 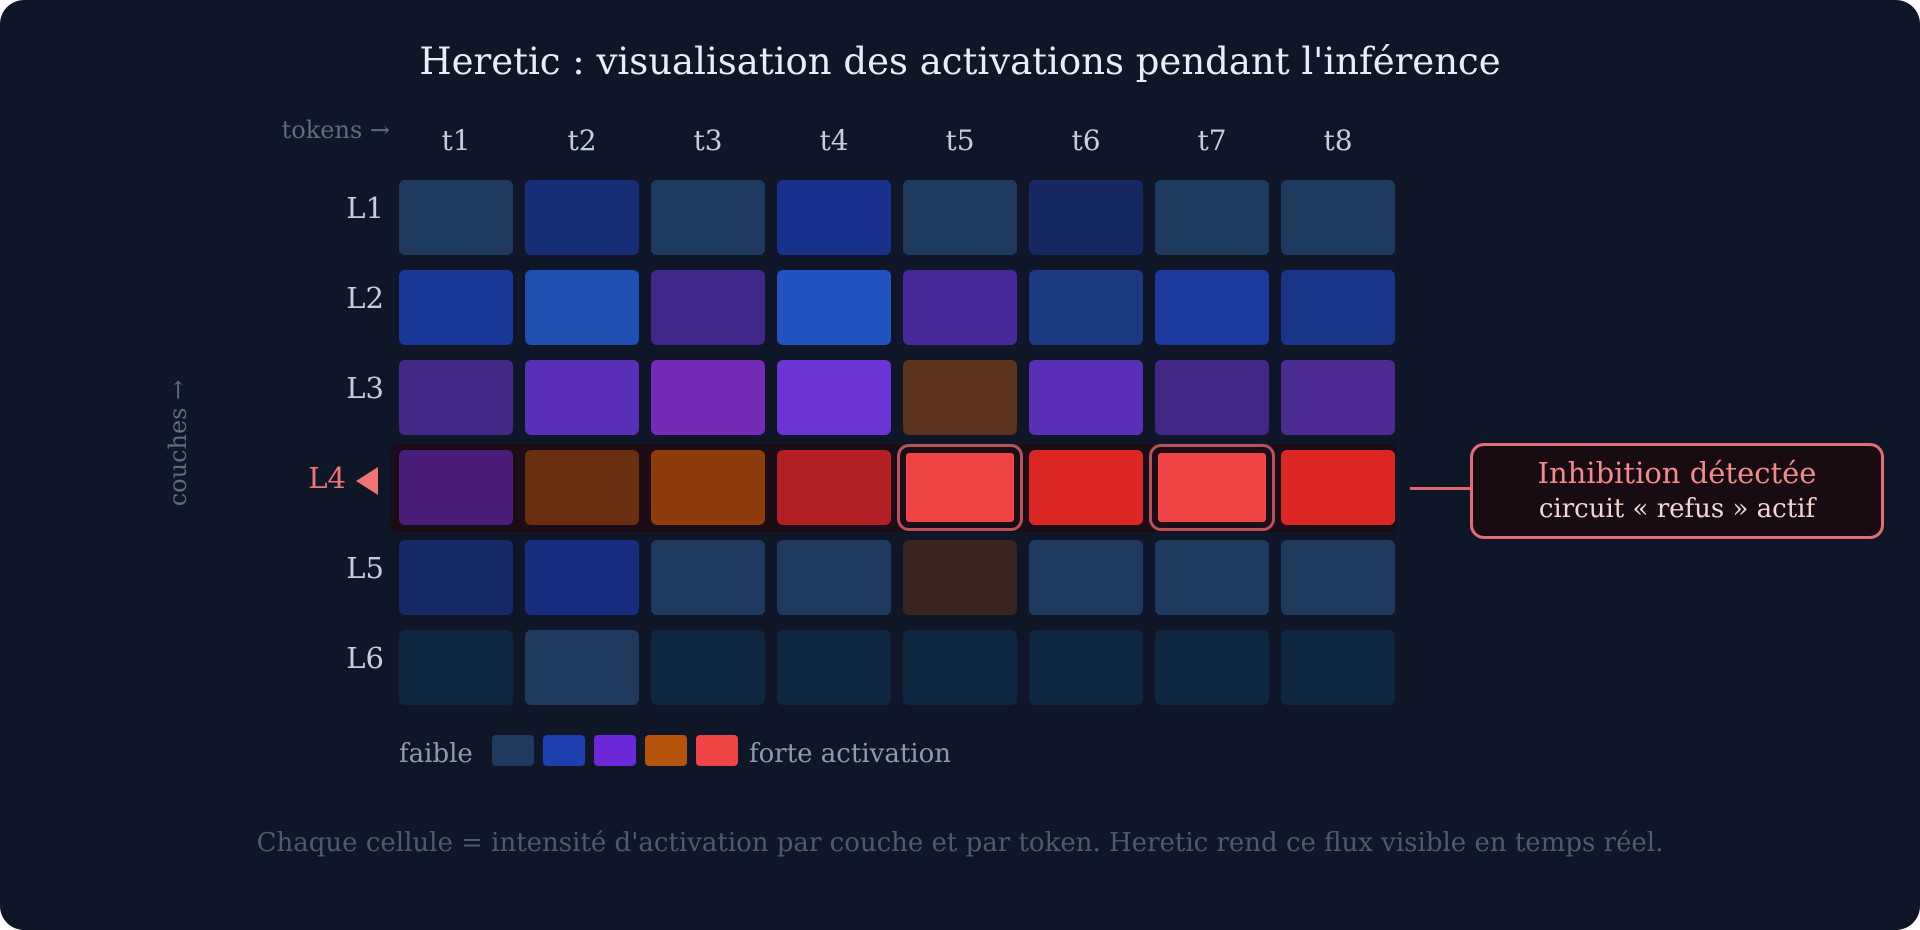 I want to click on row-marker-icon, so click(x=367, y=481).